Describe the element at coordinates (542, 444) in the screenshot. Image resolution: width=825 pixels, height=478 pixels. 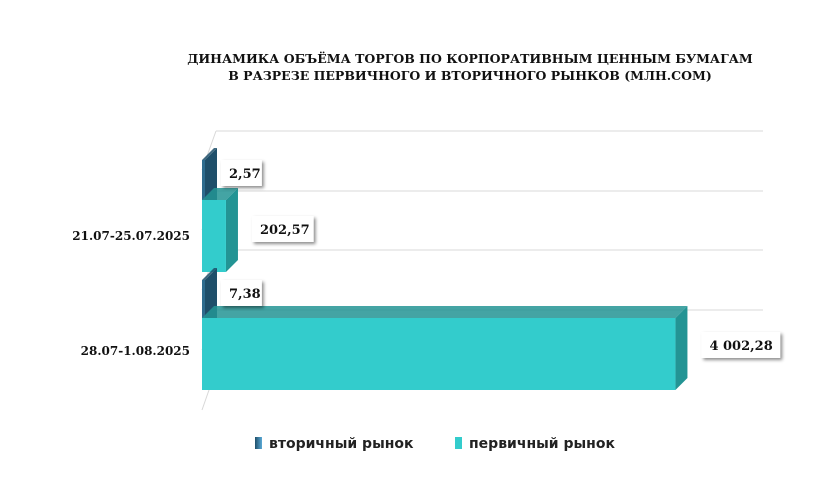
I see `legend-label-1: первичный рынок` at that location.